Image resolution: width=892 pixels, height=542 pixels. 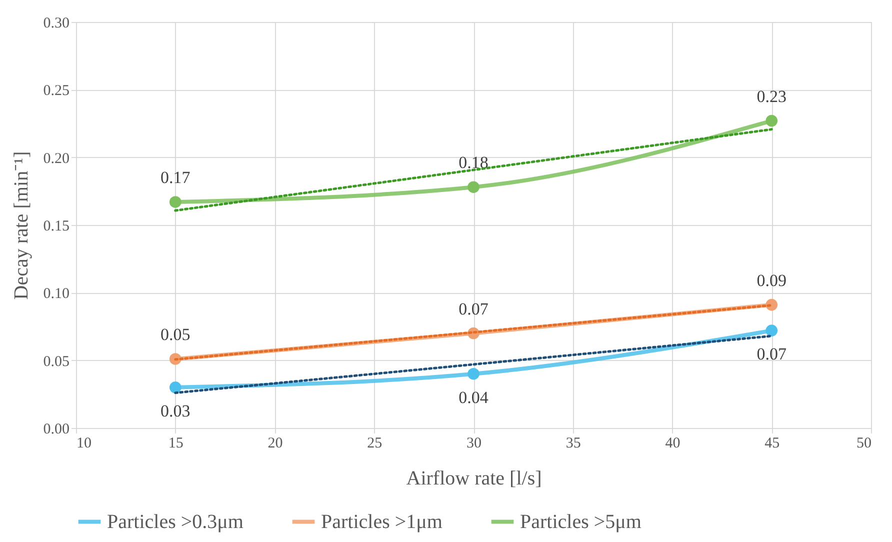 What do you see at coordinates (56, 294) in the screenshot?
I see `y-tick-label: 0.10` at bounding box center [56, 294].